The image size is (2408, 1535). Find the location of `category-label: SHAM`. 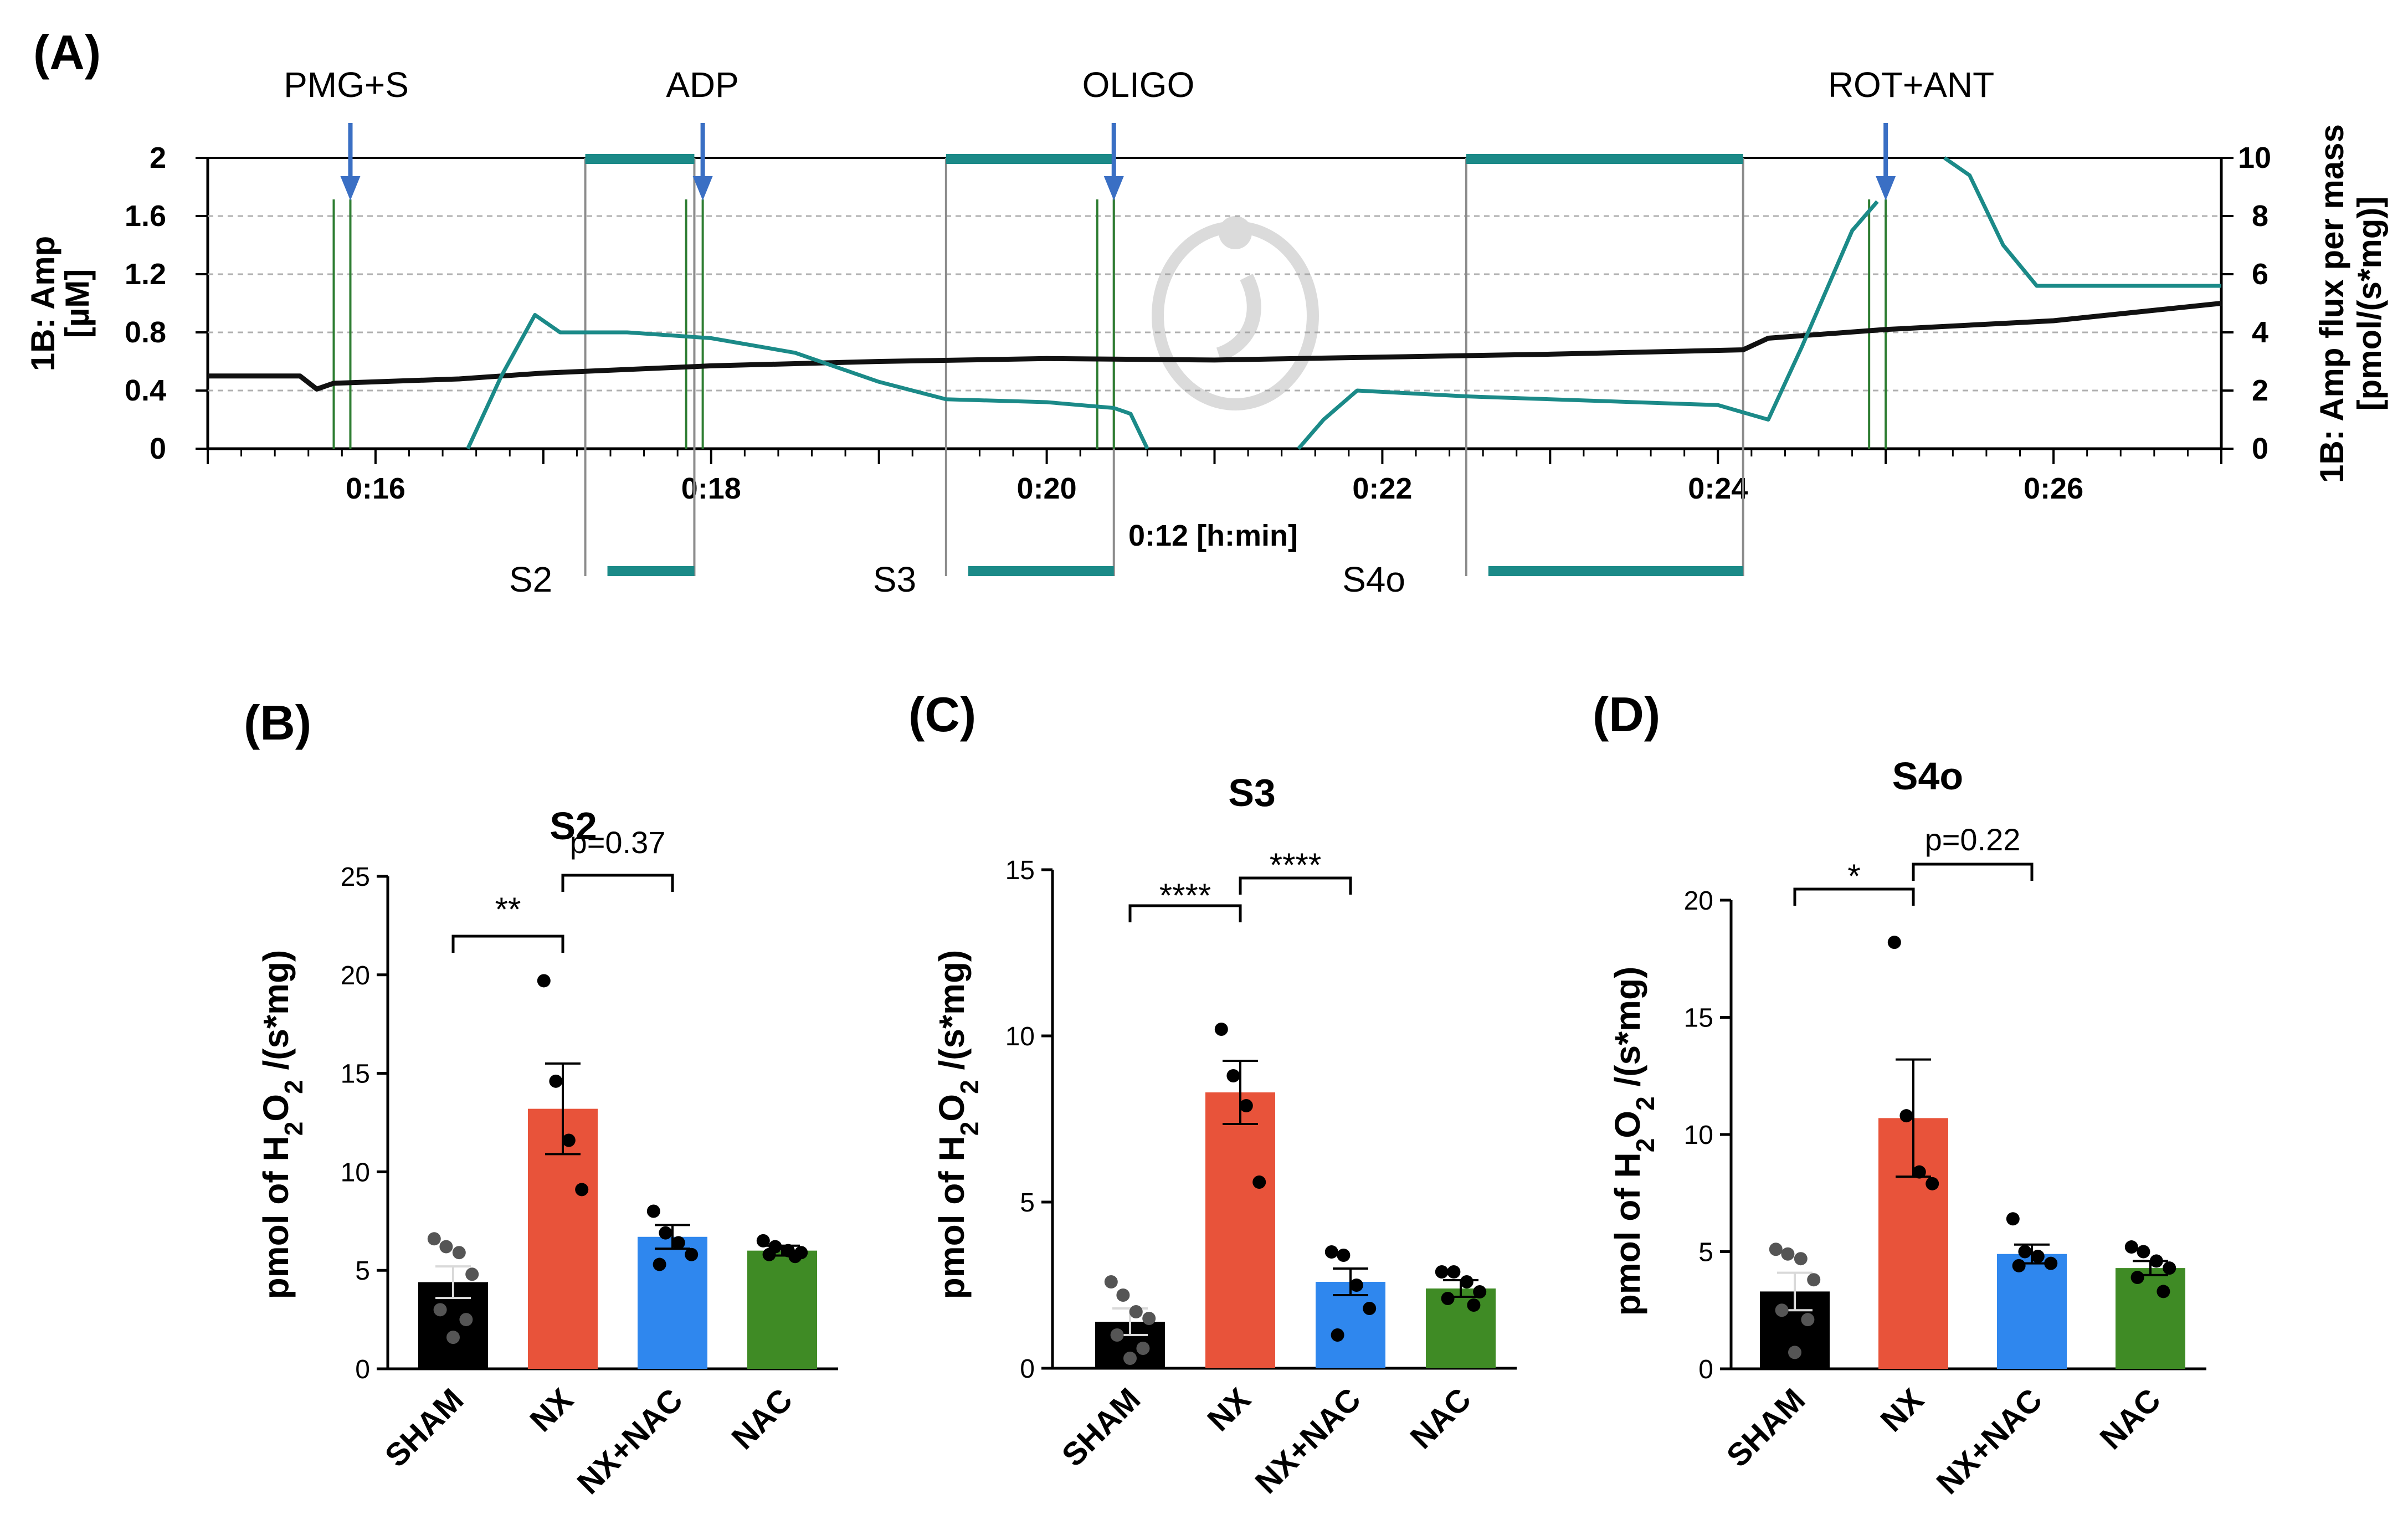

category-label: SHAM is located at coordinates (1766, 1428).